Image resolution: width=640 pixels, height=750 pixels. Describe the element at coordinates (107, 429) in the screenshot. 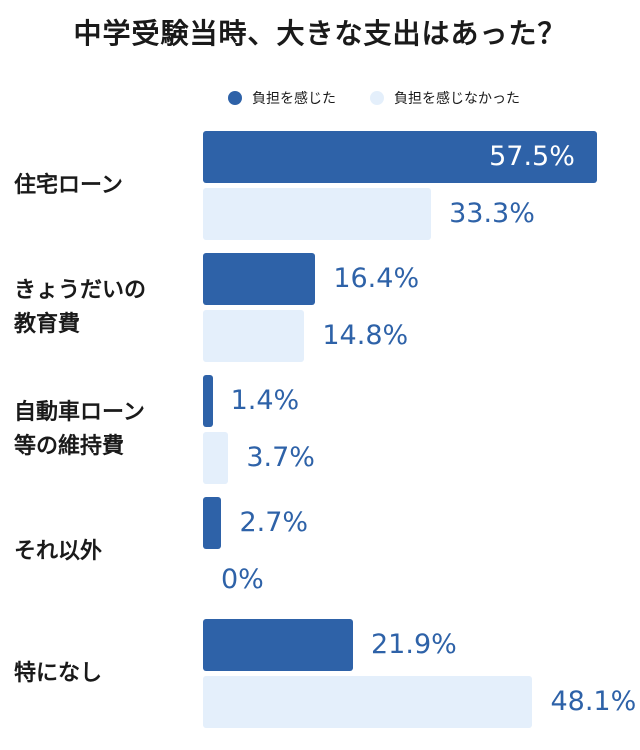

I see `category-label: 自動車ローン 等の維持費` at that location.